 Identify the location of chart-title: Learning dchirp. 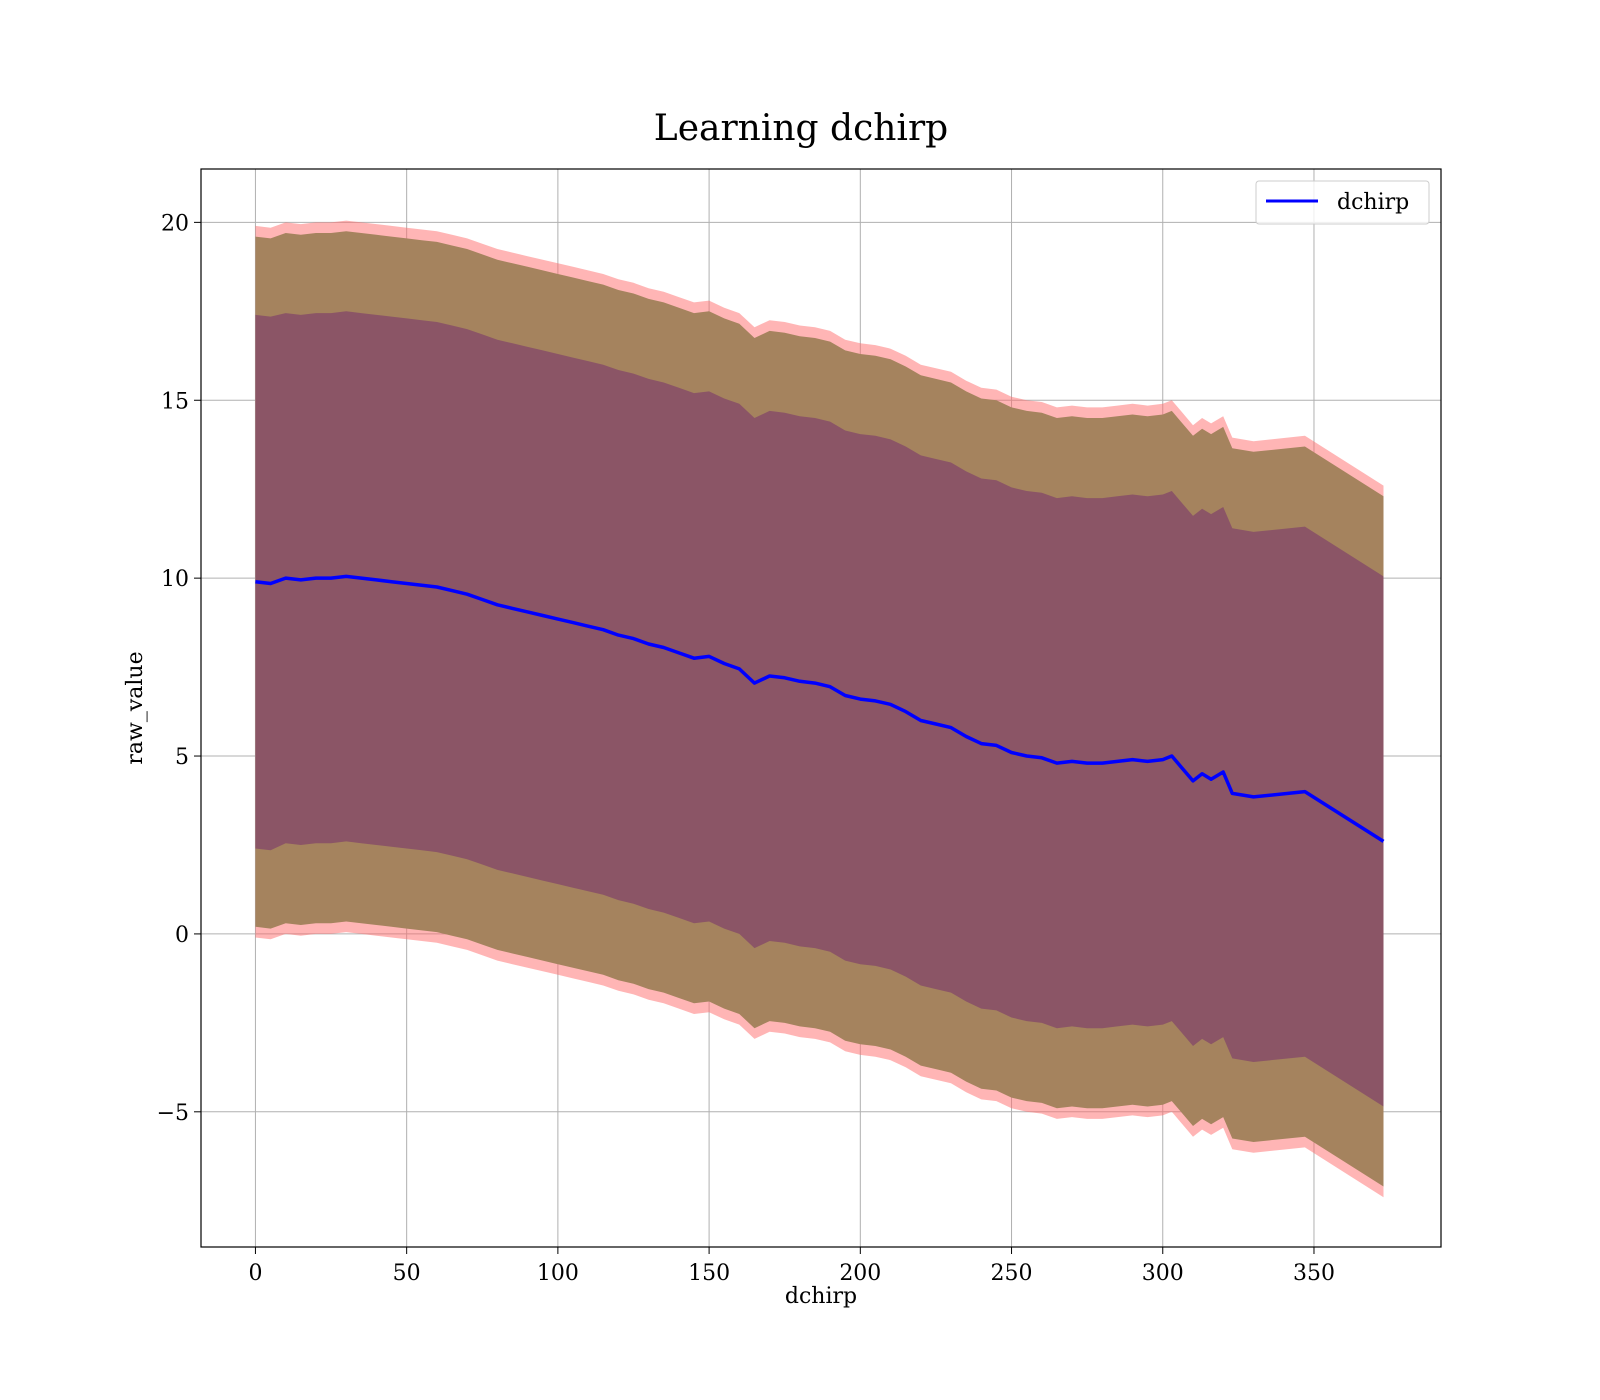
(801, 128).